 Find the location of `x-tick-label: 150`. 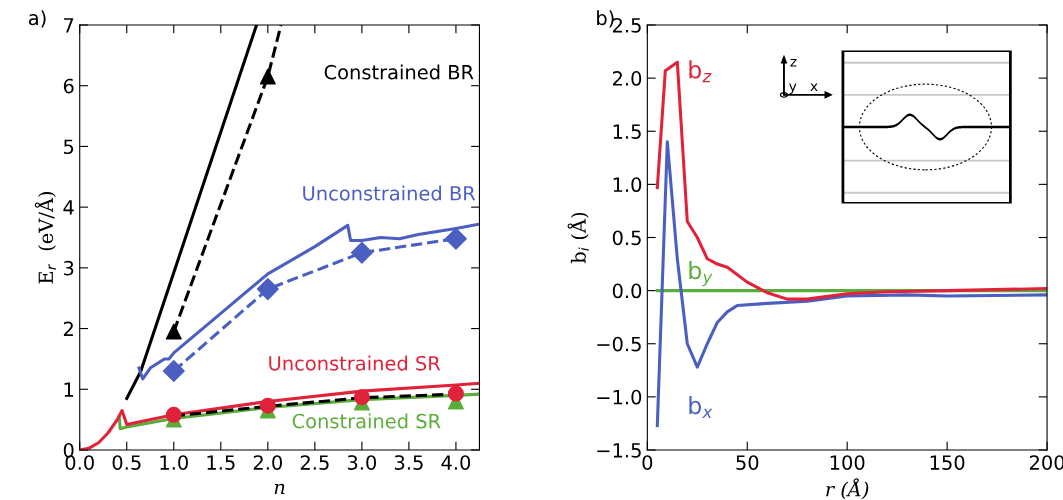

x-tick-label: 150 is located at coordinates (947, 462).